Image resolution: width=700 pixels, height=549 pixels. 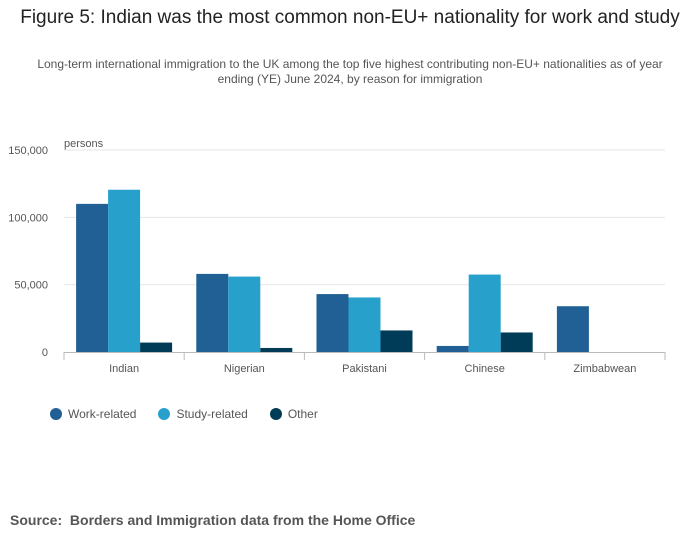 I want to click on x-tick-label: Indian, so click(x=124, y=369).